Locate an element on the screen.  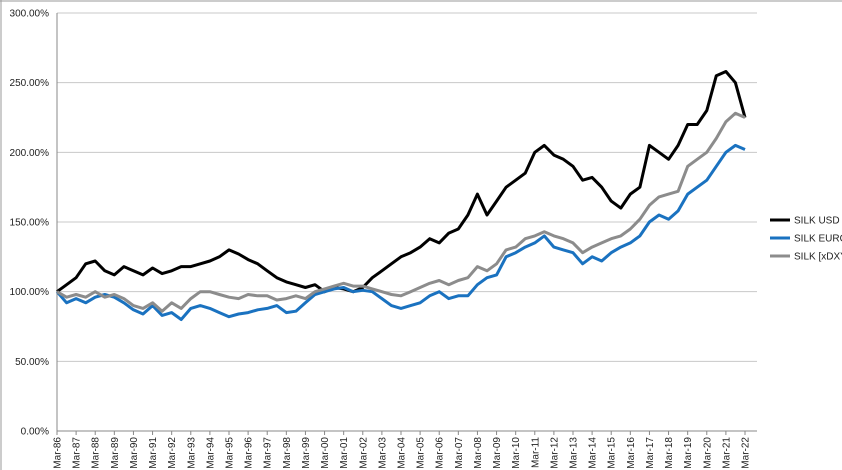
x-tick-label: Mar-21 is located at coordinates (726, 453).